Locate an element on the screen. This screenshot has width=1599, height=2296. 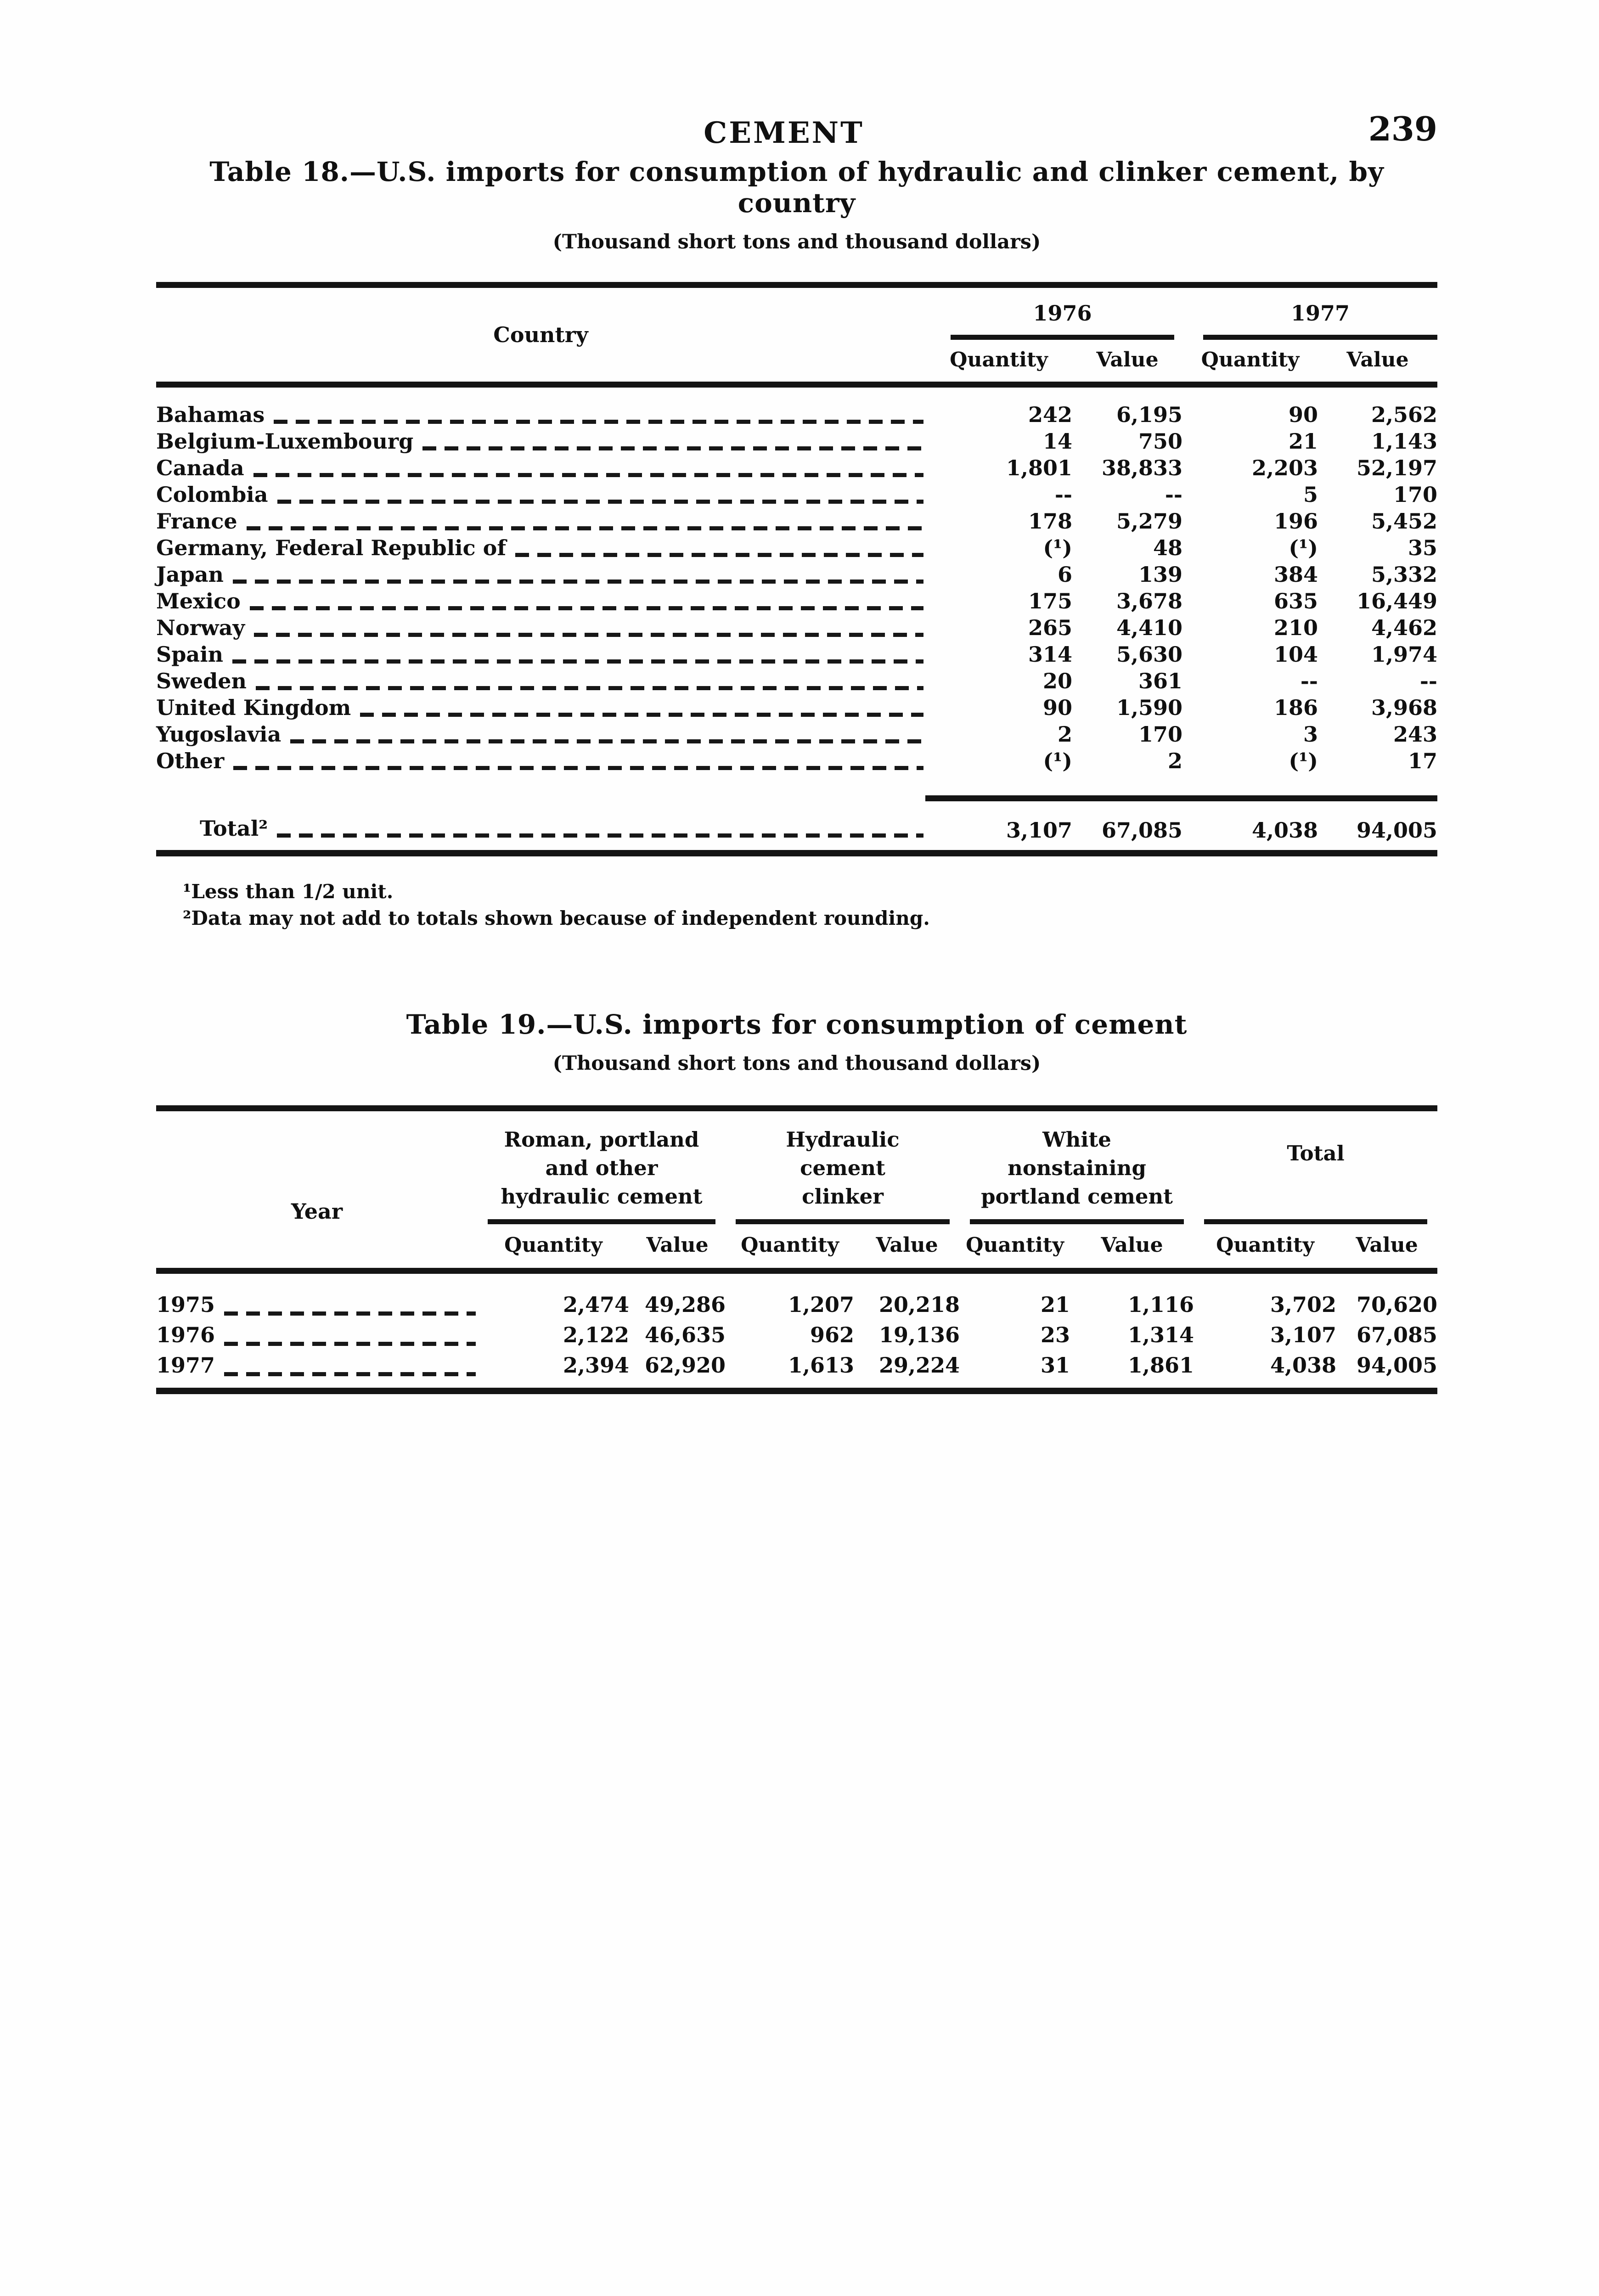
roman-portland-value: 62,920 is located at coordinates (685, 1365).